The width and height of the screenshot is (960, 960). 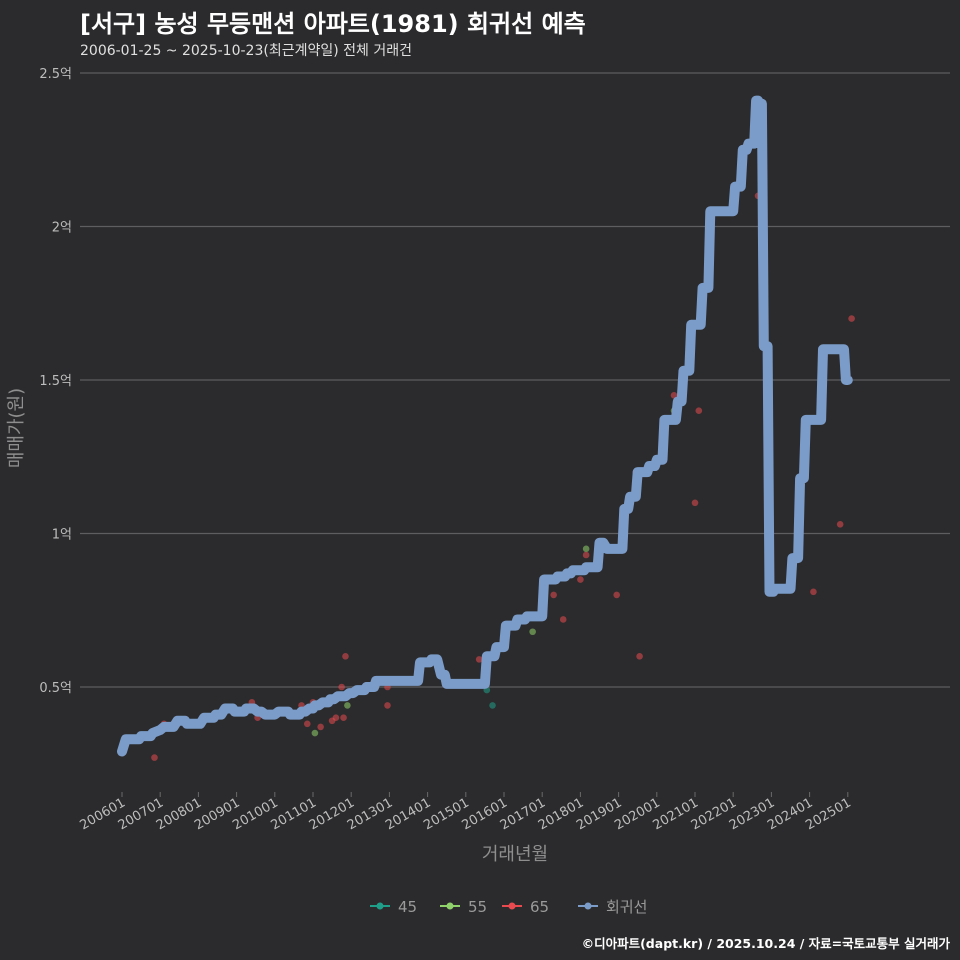 I want to click on chart-title: [서구] 농성 무등맨션 아파트(1981) 회귀선 예측, so click(x=333, y=24).